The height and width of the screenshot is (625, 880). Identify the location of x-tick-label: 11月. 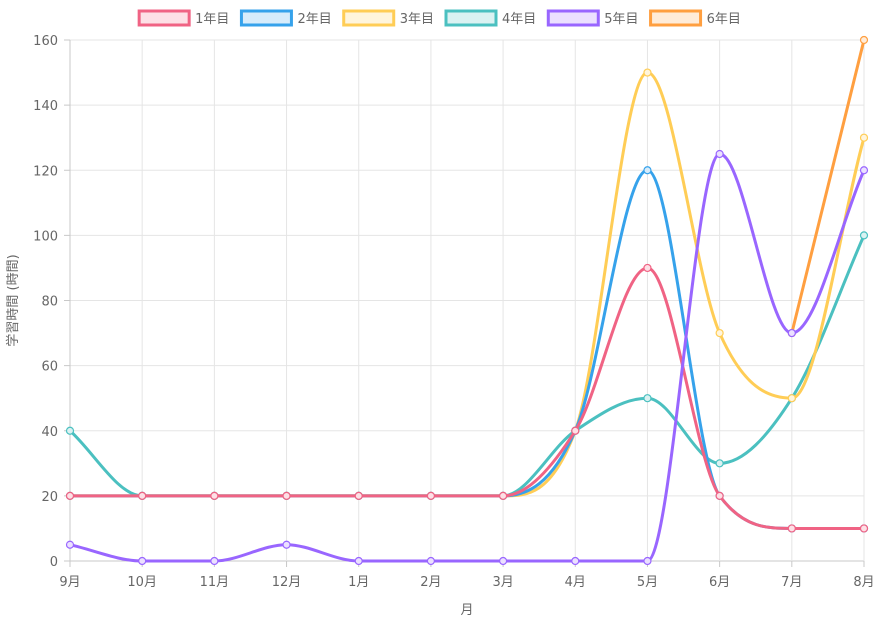
(215, 582).